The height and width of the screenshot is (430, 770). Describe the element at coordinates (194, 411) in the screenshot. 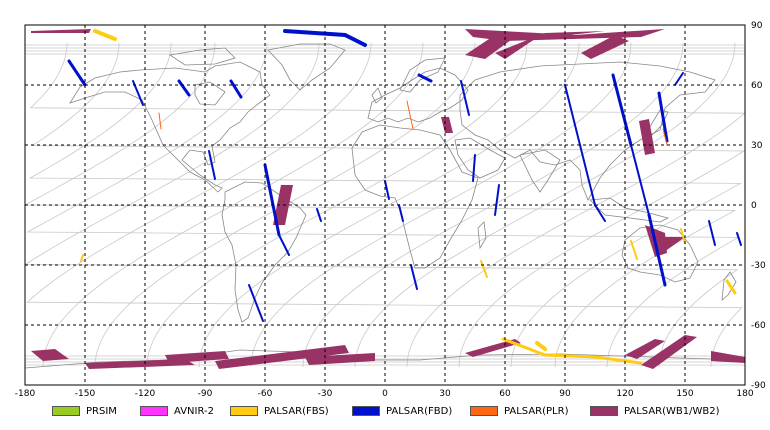

I see `legend-label-avnir2: AVNIR-2` at that location.